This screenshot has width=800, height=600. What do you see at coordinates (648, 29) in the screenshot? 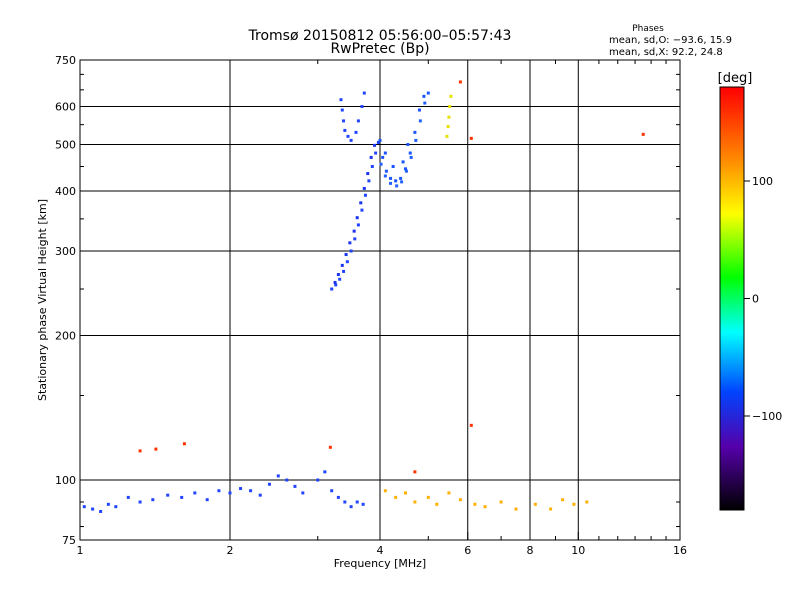
I see `phases-legend-title: Phases` at bounding box center [648, 29].